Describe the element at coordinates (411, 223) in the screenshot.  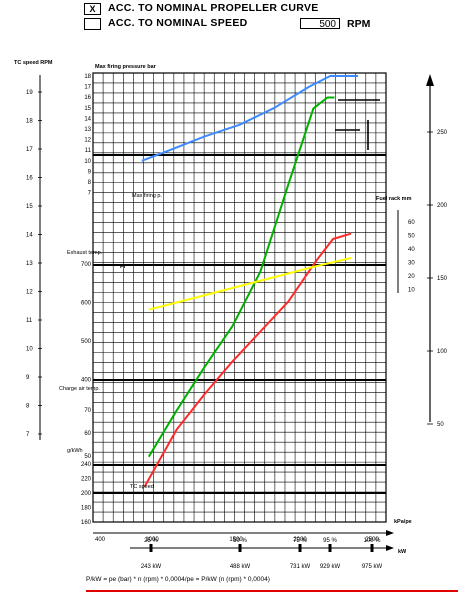
I see `fuel-rack-tick: 60` at that location.